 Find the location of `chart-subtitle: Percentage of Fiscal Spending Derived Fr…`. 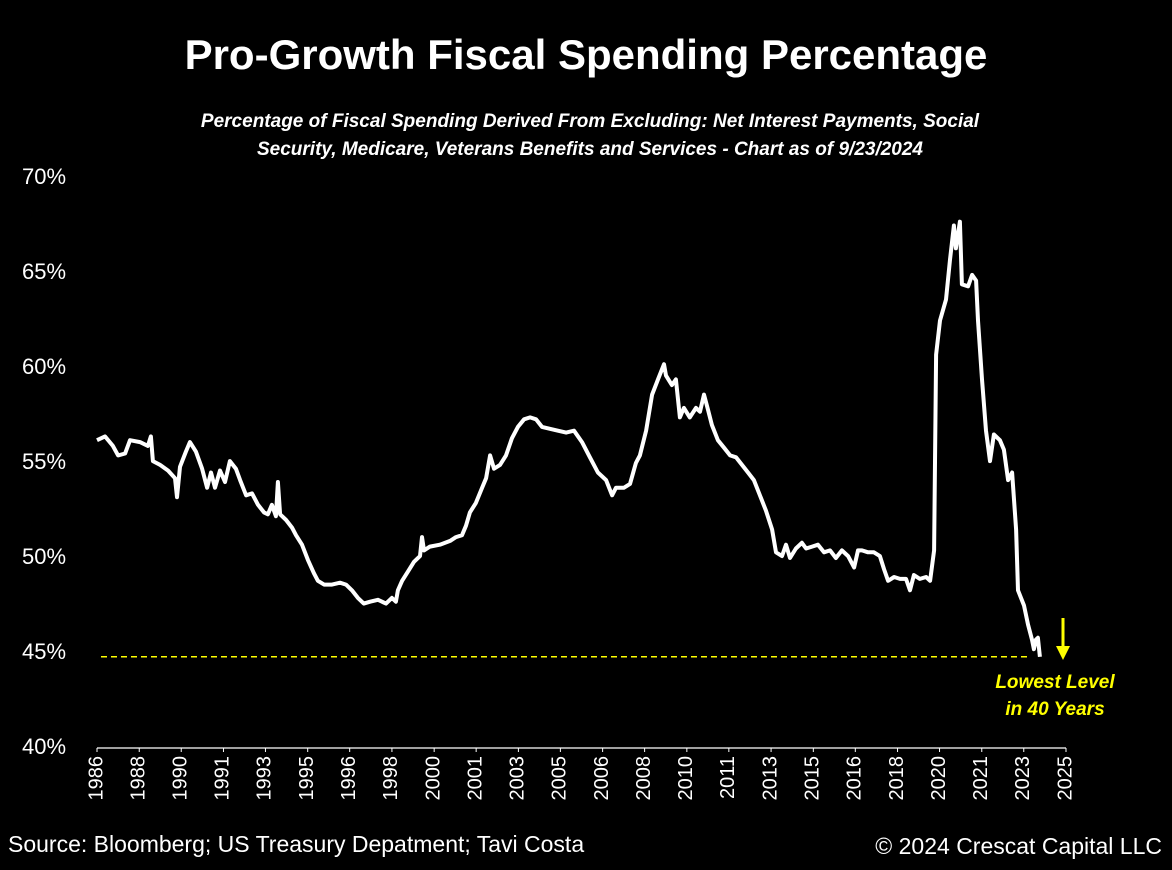

chart-subtitle: Percentage of Fiscal Spending Derived Fr… is located at coordinates (590, 121).